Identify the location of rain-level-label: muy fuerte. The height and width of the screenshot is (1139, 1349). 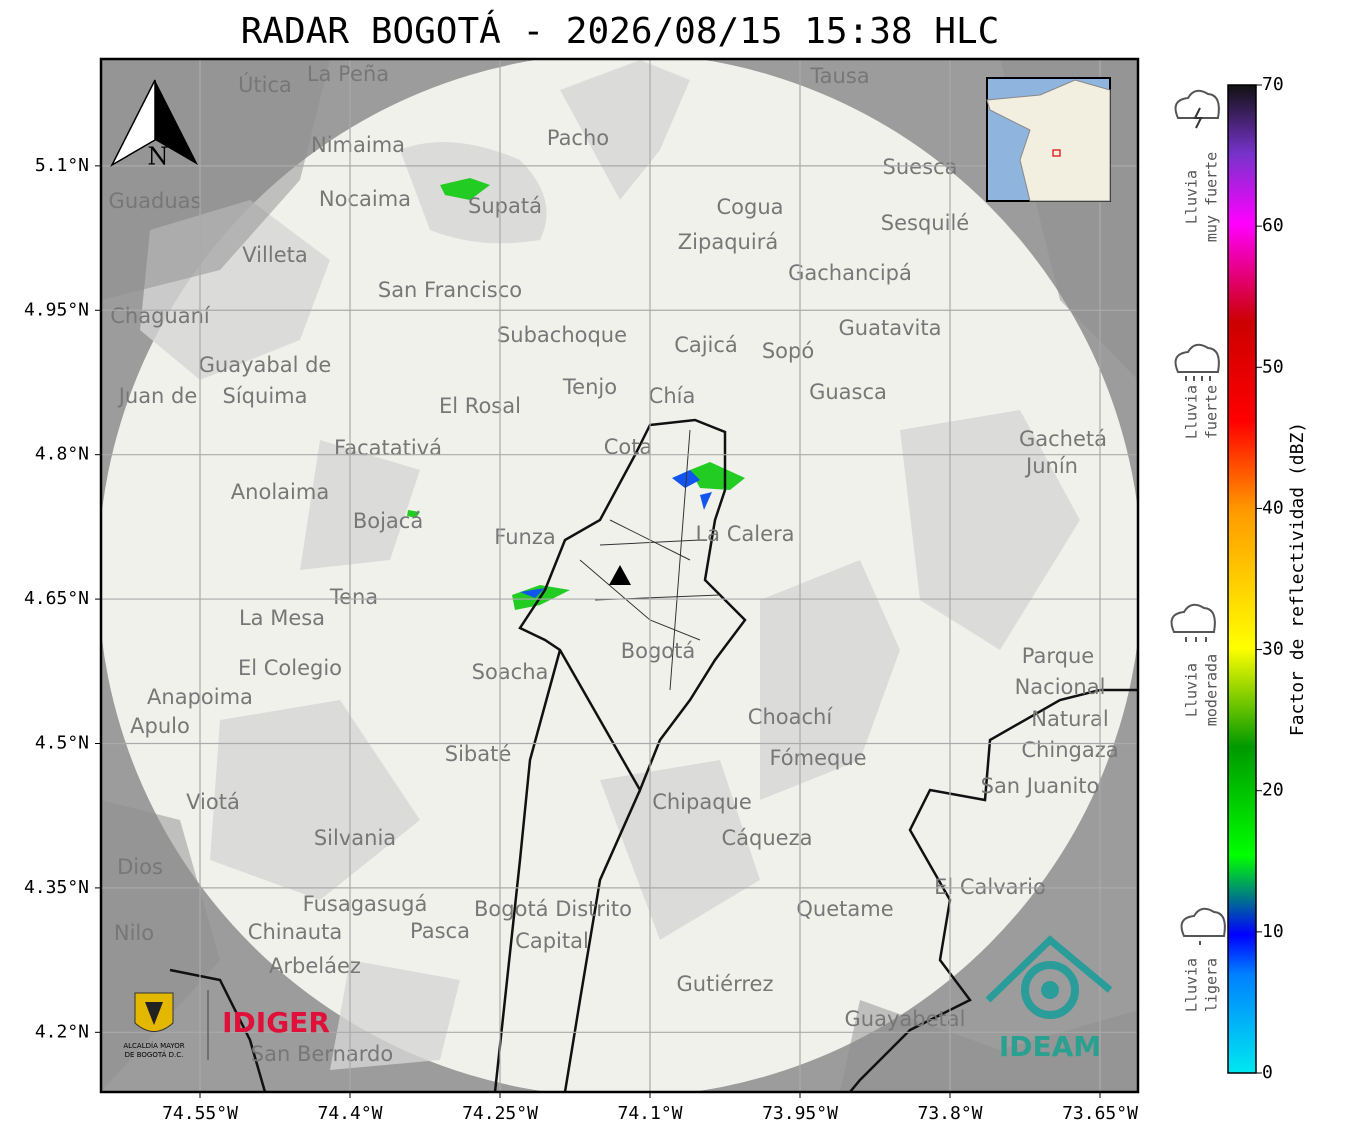
(1212, 197).